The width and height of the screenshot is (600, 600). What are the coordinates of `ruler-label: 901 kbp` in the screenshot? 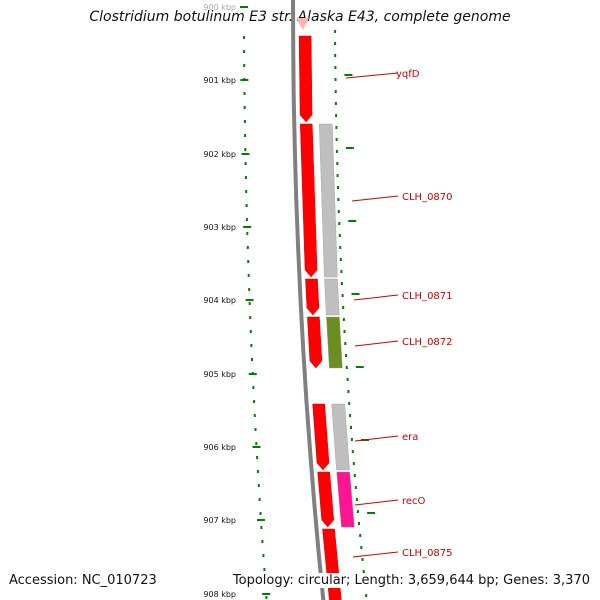 It's located at (219, 80).